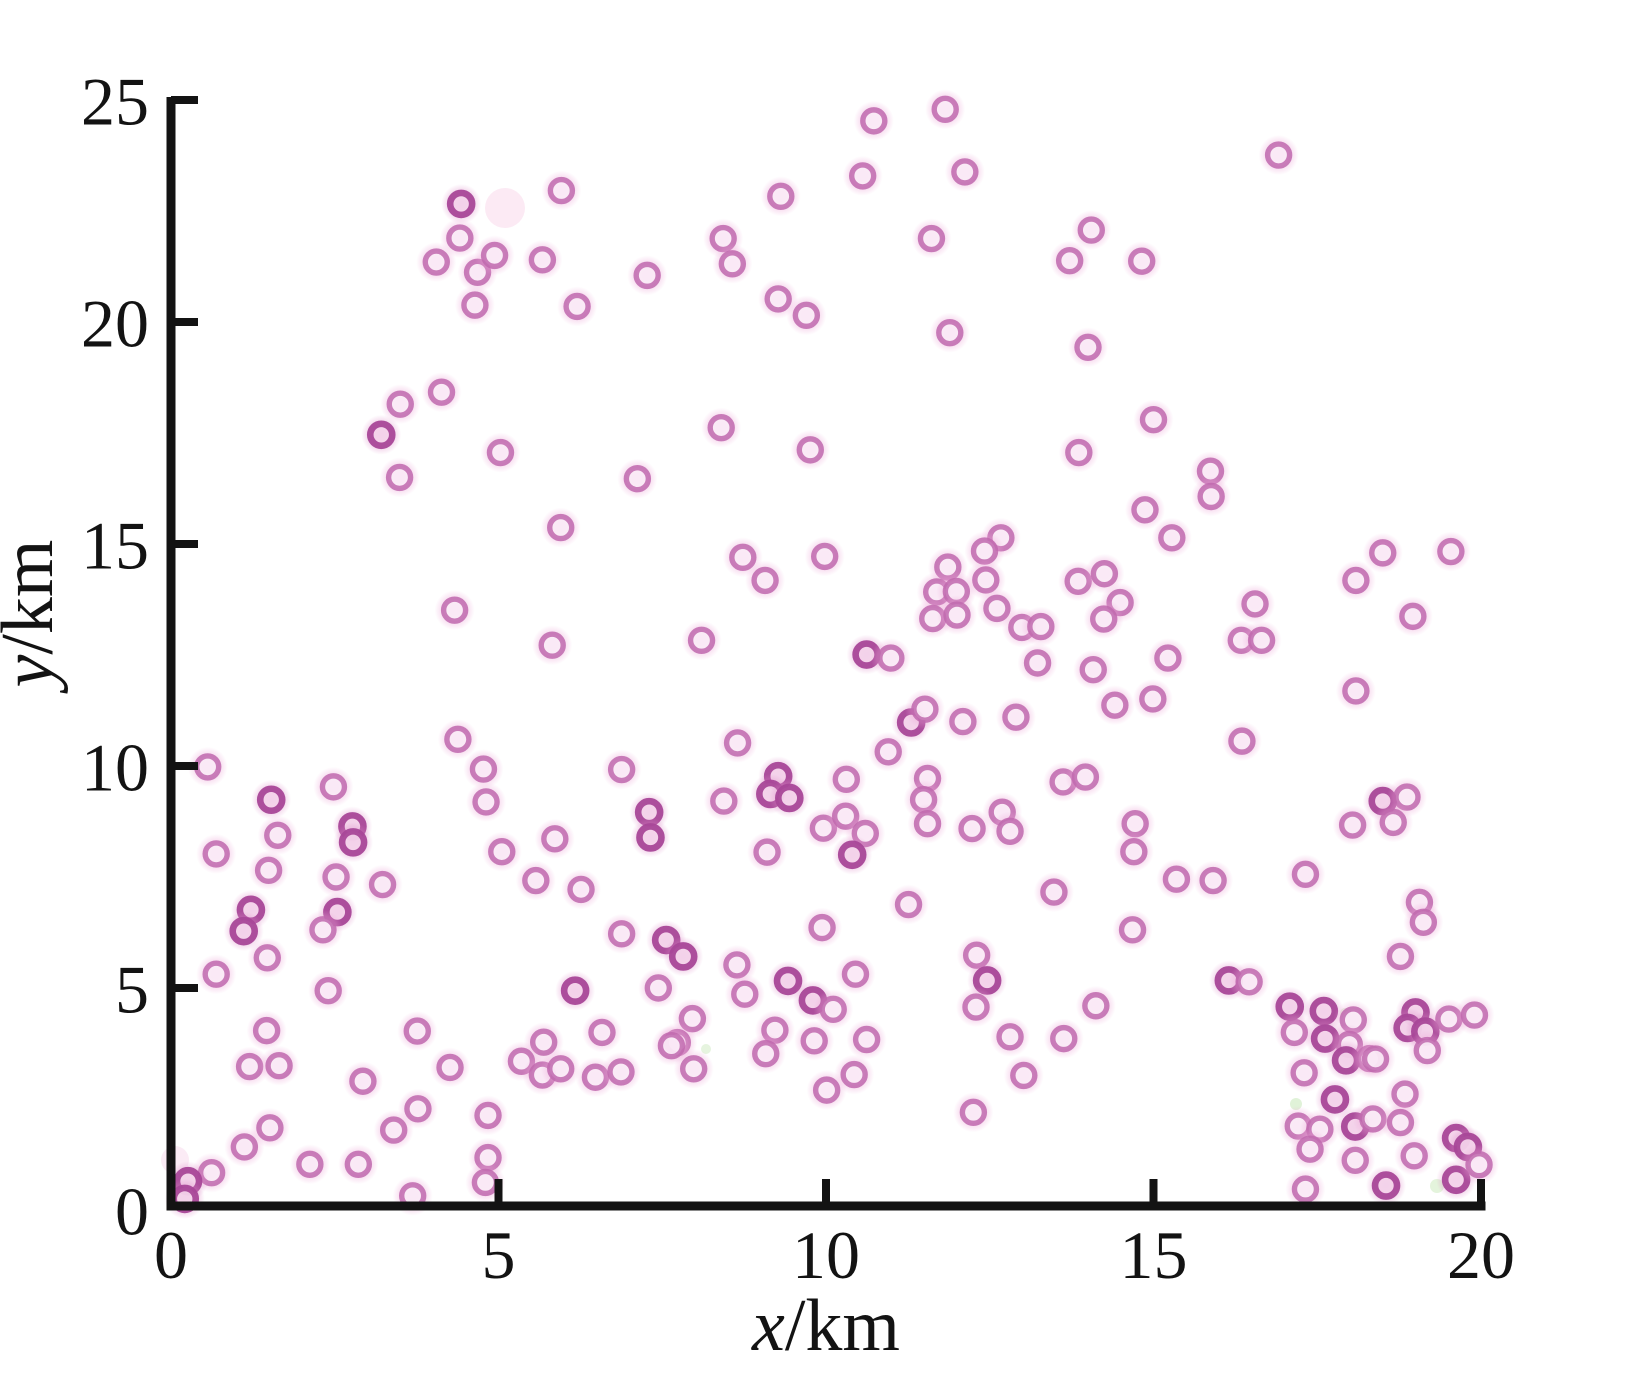 The width and height of the screenshot is (1652, 1384). What do you see at coordinates (115, 767) in the screenshot?
I see `y-tick-label: 10` at bounding box center [115, 767].